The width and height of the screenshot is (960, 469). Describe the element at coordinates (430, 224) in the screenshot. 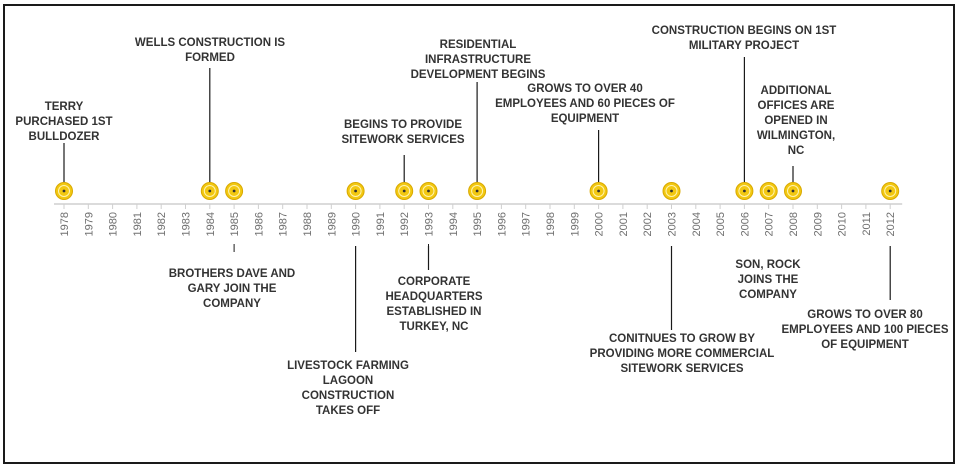

I see `year-label: 1993` at that location.